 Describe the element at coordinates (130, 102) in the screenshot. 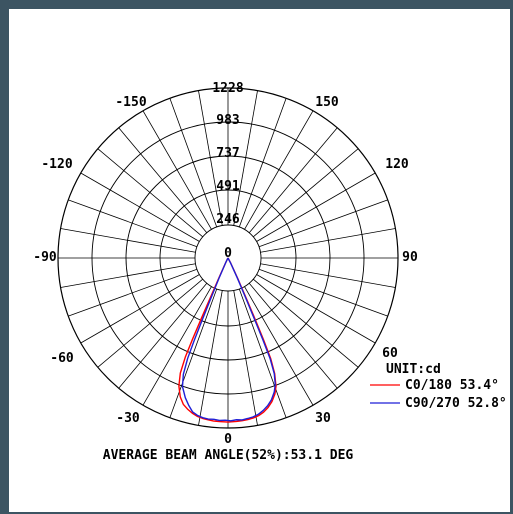

I see `angle-label-neg150: -150` at that location.